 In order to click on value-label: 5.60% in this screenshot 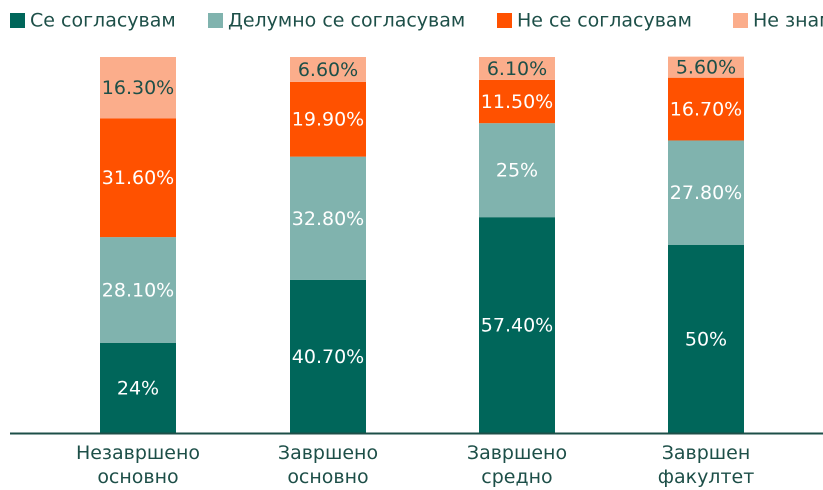, I will do `click(706, 68)`.